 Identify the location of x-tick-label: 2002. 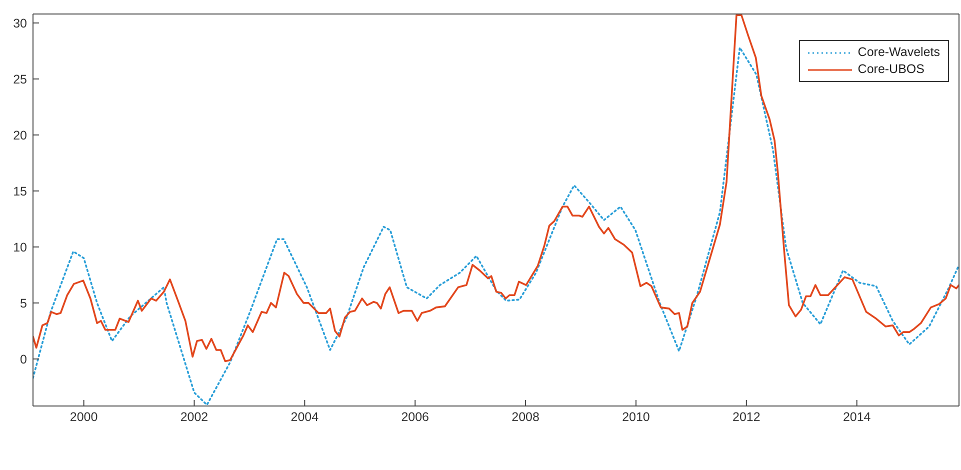
(194, 417).